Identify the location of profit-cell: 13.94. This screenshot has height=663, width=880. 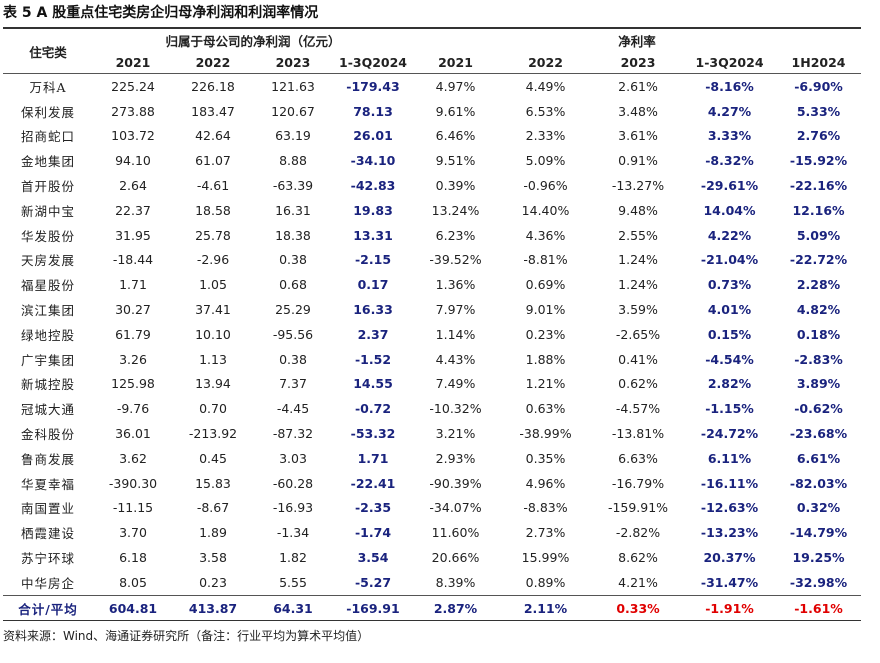
(213, 384).